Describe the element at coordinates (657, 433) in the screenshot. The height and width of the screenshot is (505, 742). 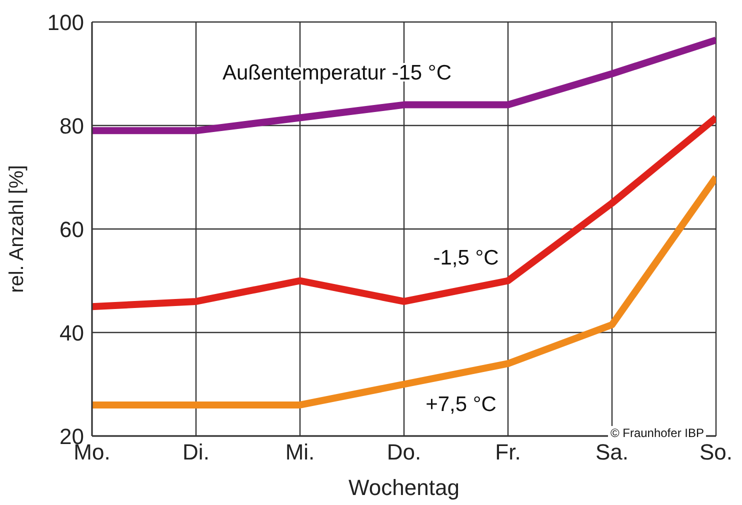
I see `annotation: © Fraunhofer IBP` at that location.